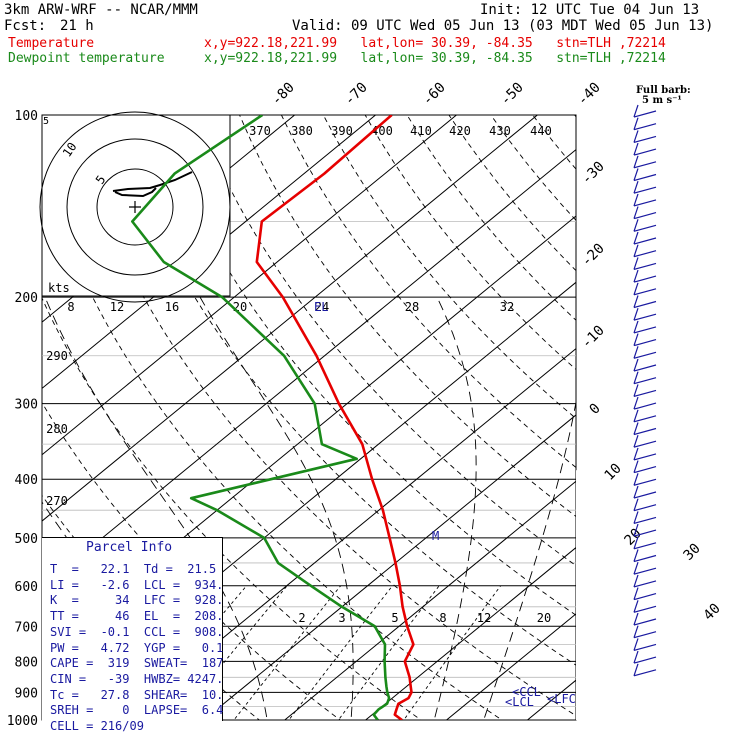 The width and height of the screenshot is (740, 740). I want to click on parcel-info-row: Tc = 27.8 SHEAR= 10., so click(137, 694).